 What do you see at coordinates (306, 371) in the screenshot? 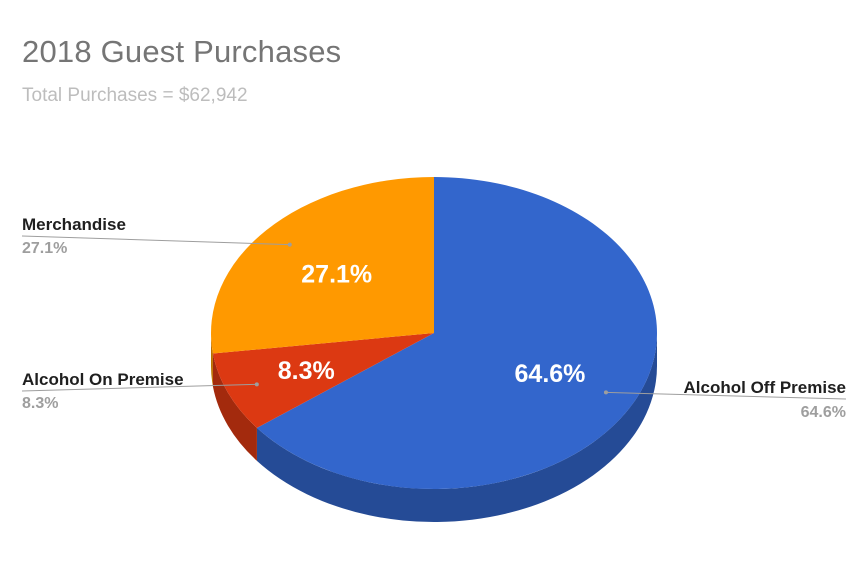
I see `slice-value-label-alcohol-on-premise: 8.3%` at bounding box center [306, 371].